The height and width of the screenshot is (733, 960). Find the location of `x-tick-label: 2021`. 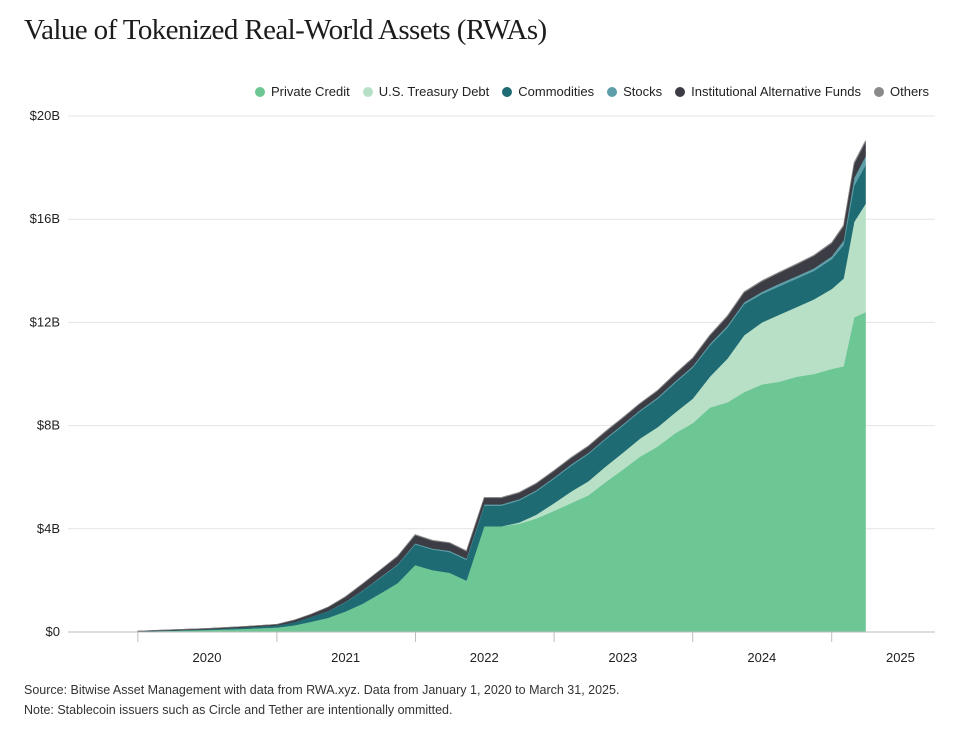

x-tick-label: 2021 is located at coordinates (345, 657).